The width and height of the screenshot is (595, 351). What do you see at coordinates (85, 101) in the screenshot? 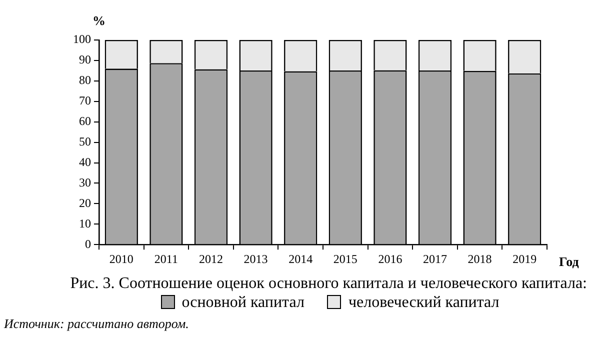
I see `y-tick-label: 70` at bounding box center [85, 101].